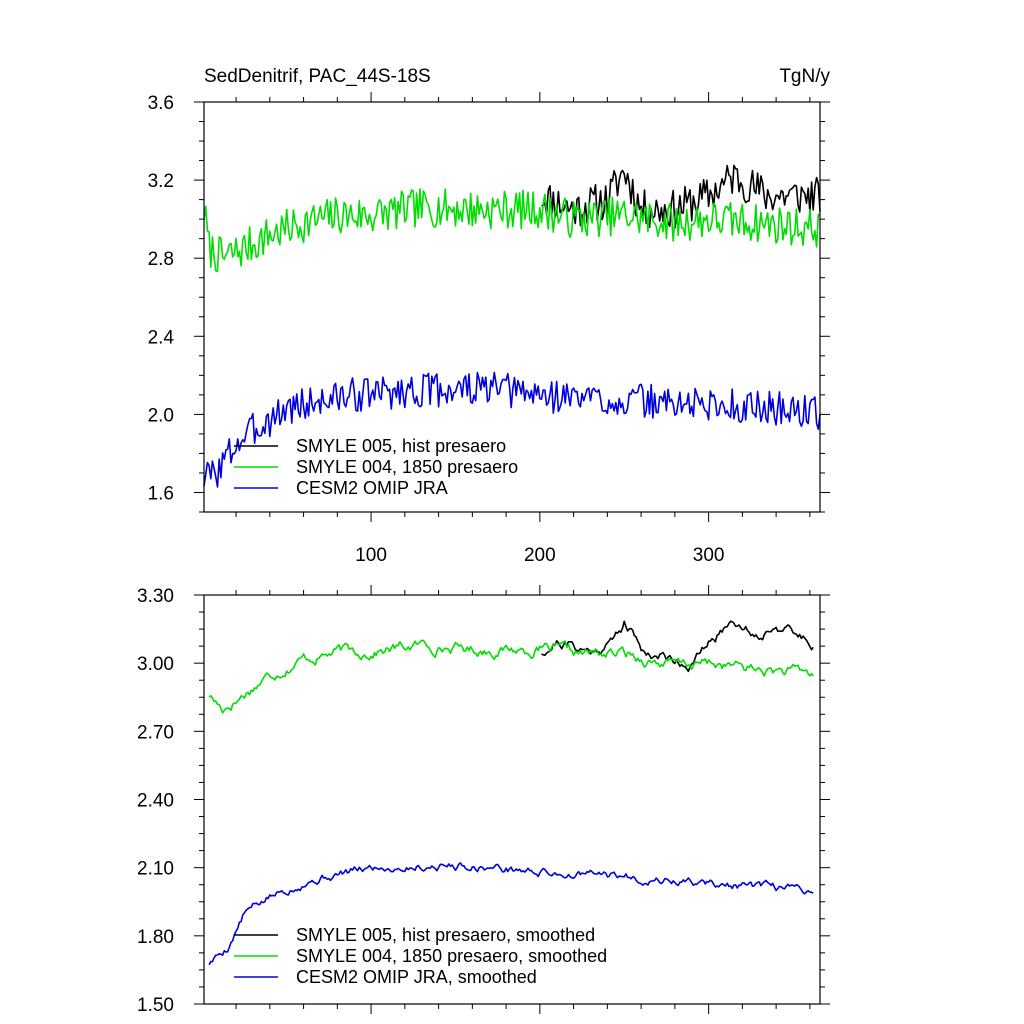  I want to click on x-tick-label: 200, so click(540, 555).